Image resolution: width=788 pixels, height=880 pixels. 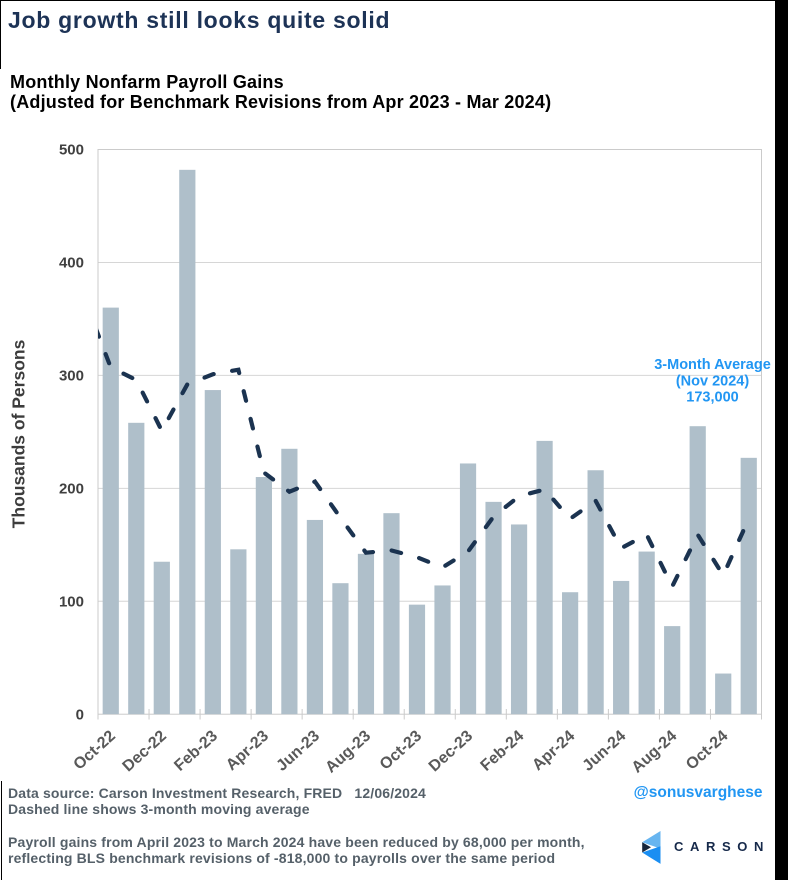 I want to click on svg-text: Oct-24, so click(x=707, y=750).